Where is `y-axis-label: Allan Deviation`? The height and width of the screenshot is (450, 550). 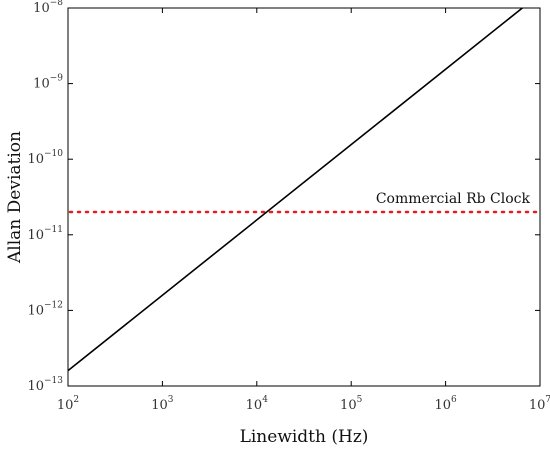 y-axis-label: Allan Deviation is located at coordinates (15, 197).